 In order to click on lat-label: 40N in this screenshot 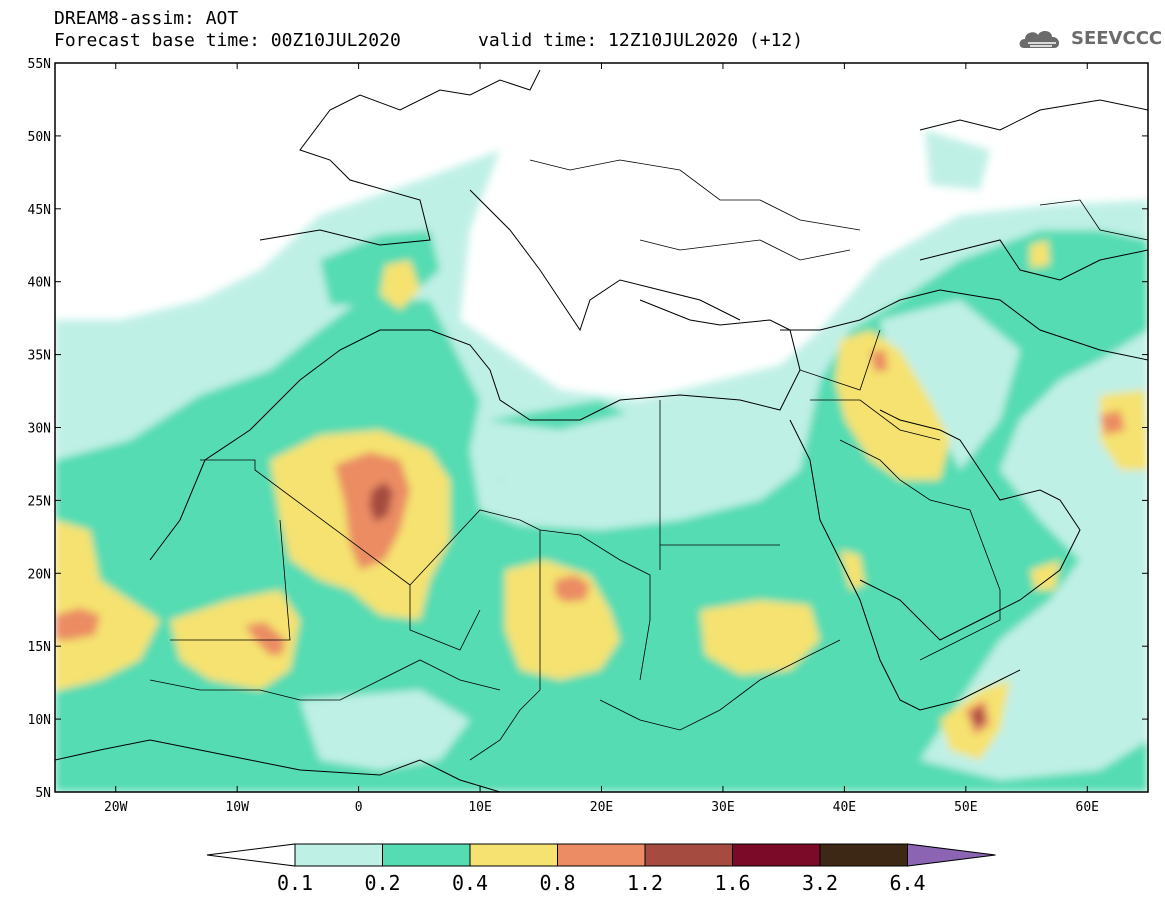, I will do `click(39, 283)`.